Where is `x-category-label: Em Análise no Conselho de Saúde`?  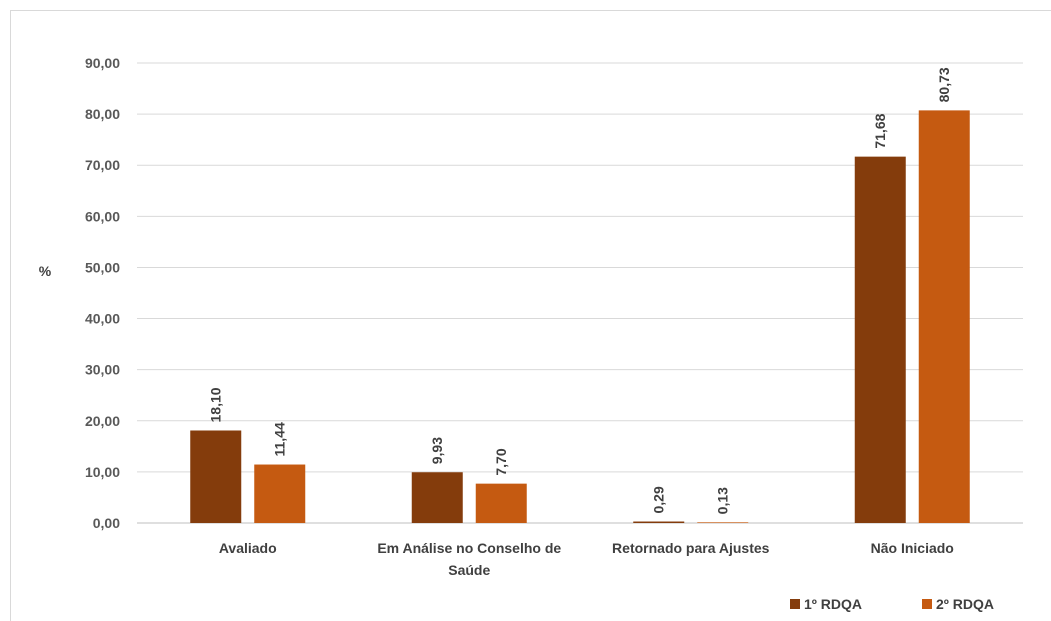
x-category-label: Em Análise no Conselho de Saúde is located at coordinates (469, 559).